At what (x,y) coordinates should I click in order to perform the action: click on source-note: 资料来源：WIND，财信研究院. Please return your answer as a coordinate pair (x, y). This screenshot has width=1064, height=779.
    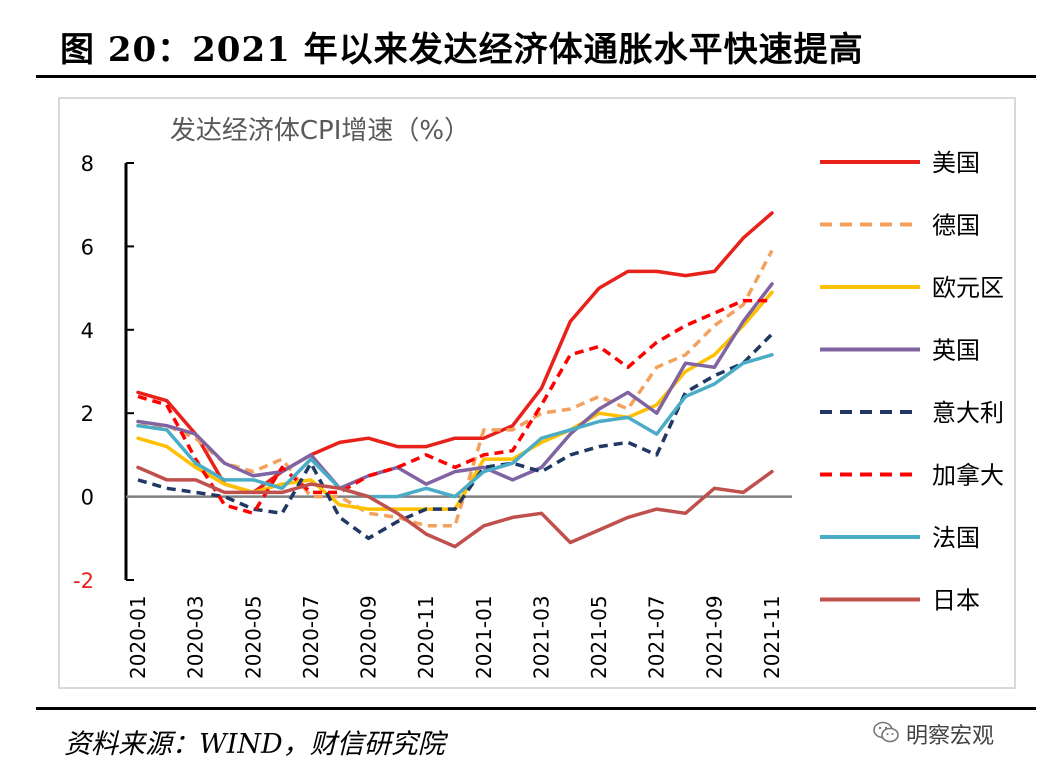
    Looking at the image, I should click on (254, 744).